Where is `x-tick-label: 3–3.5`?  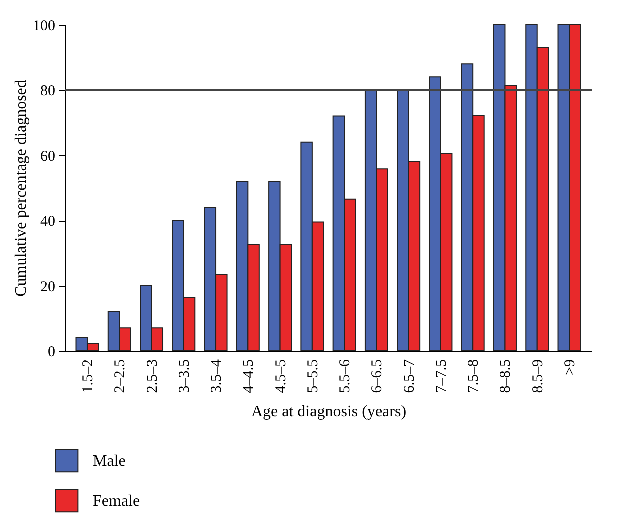
x-tick-label: 3–3.5 is located at coordinates (184, 377).